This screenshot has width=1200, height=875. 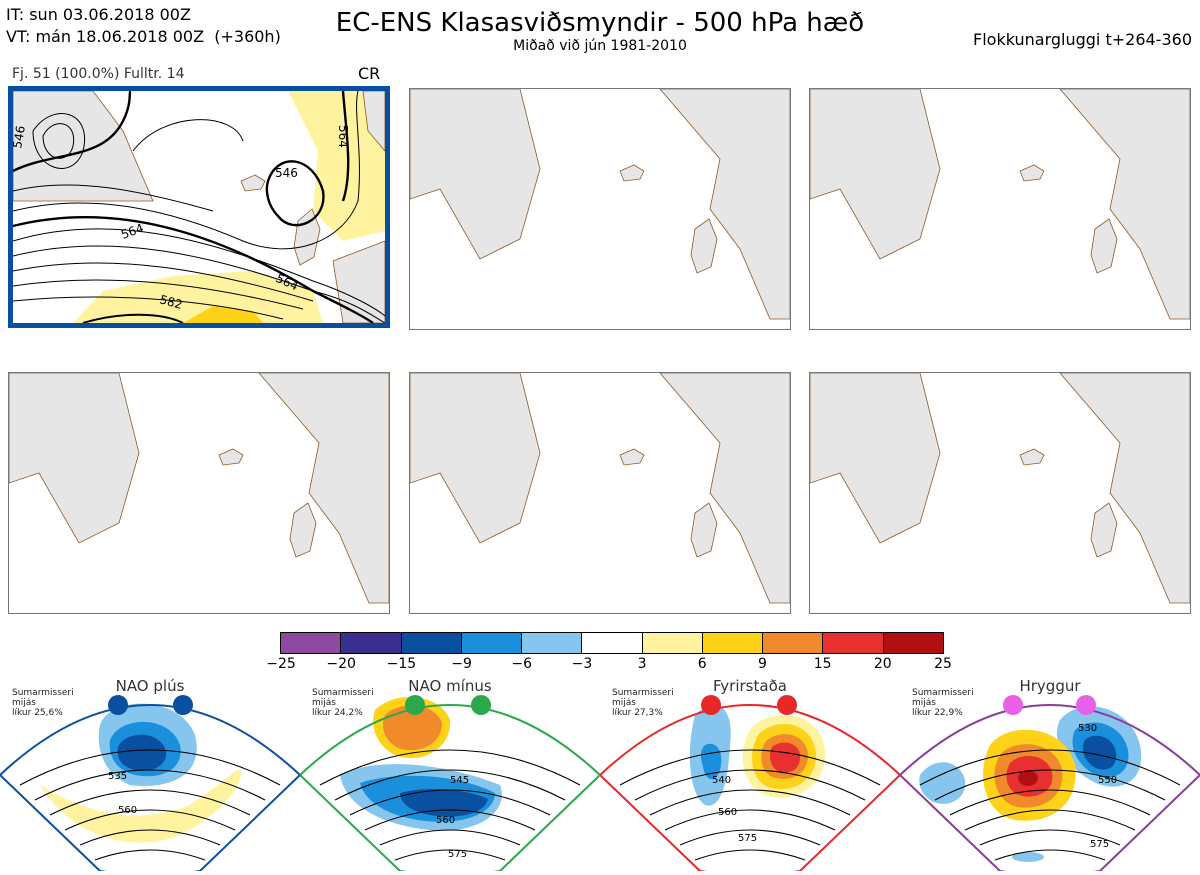 What do you see at coordinates (281, 664) in the screenshot?
I see `colorbar-tick-label: −25` at bounding box center [281, 664].